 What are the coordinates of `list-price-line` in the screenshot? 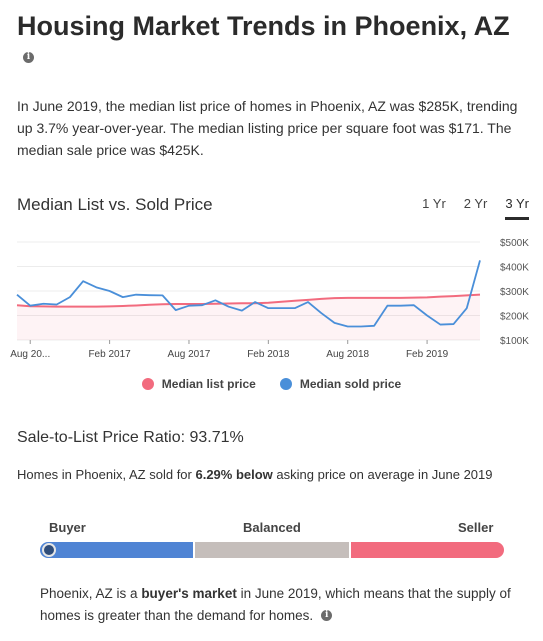 It's located at (248, 300).